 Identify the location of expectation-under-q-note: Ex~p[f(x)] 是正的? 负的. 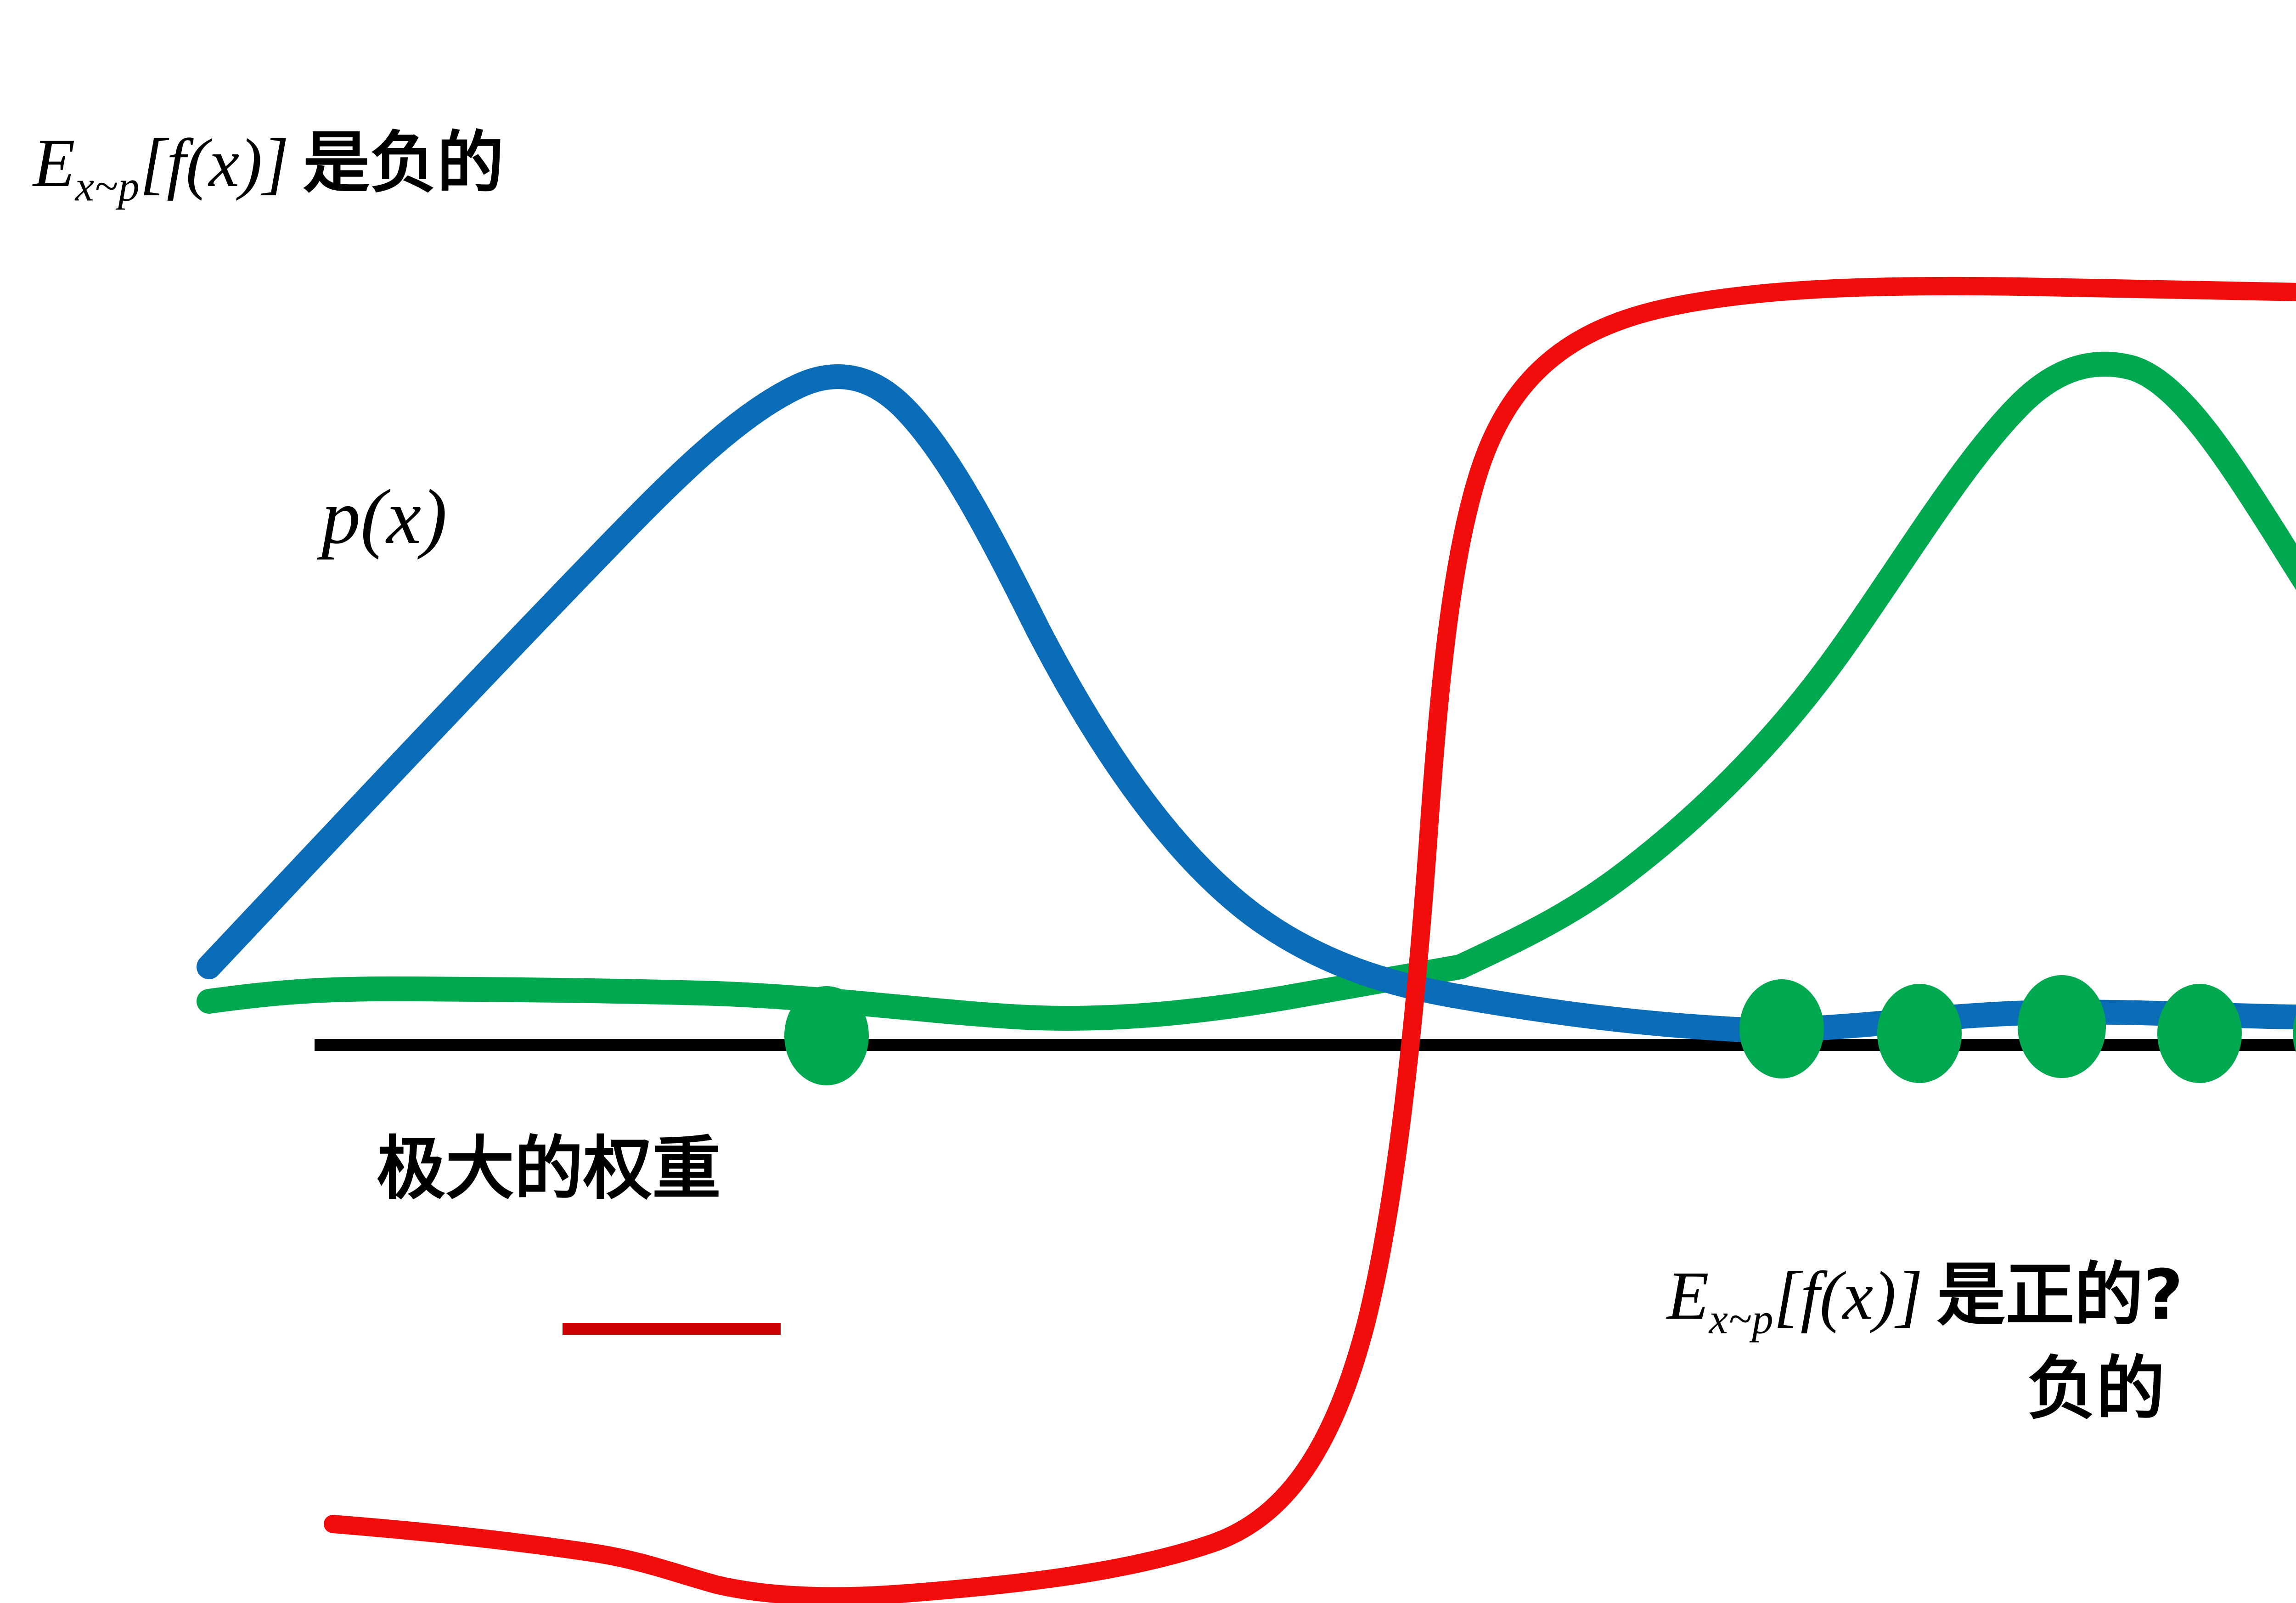
(1925, 1342).